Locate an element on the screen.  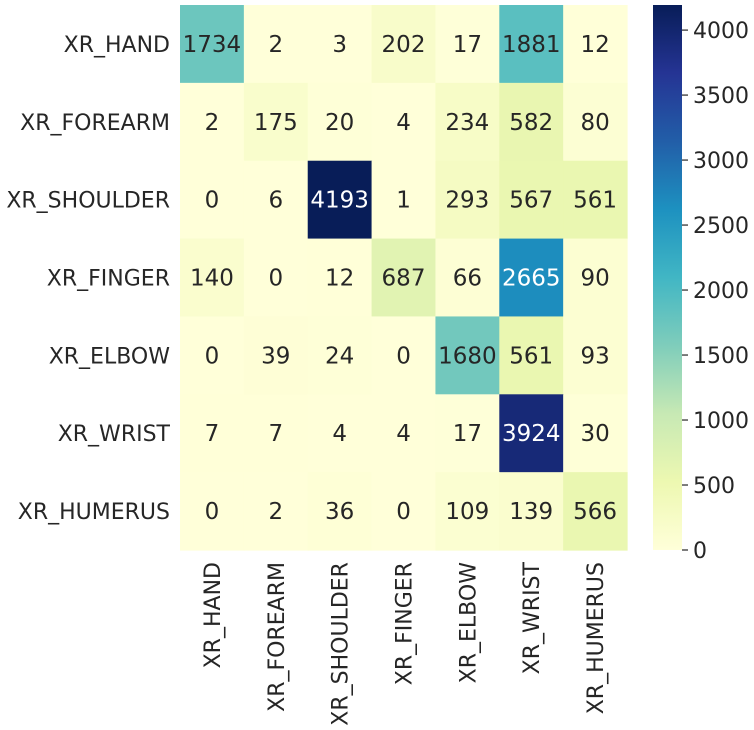
cell-value-label: 140 is located at coordinates (212, 279).